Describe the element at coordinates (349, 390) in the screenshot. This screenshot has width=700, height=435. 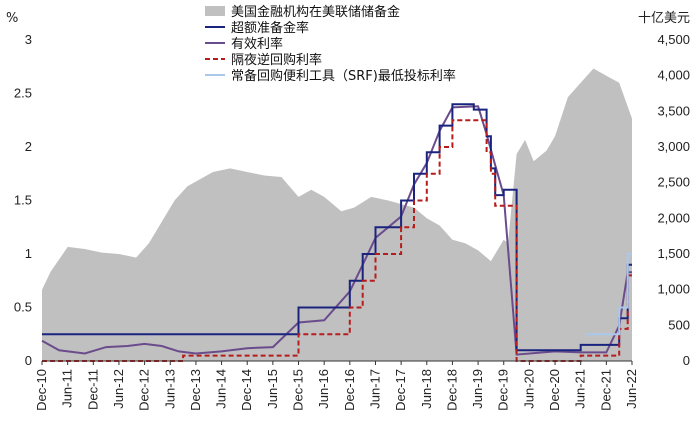
I see `x-tick-label: Dec-16` at that location.